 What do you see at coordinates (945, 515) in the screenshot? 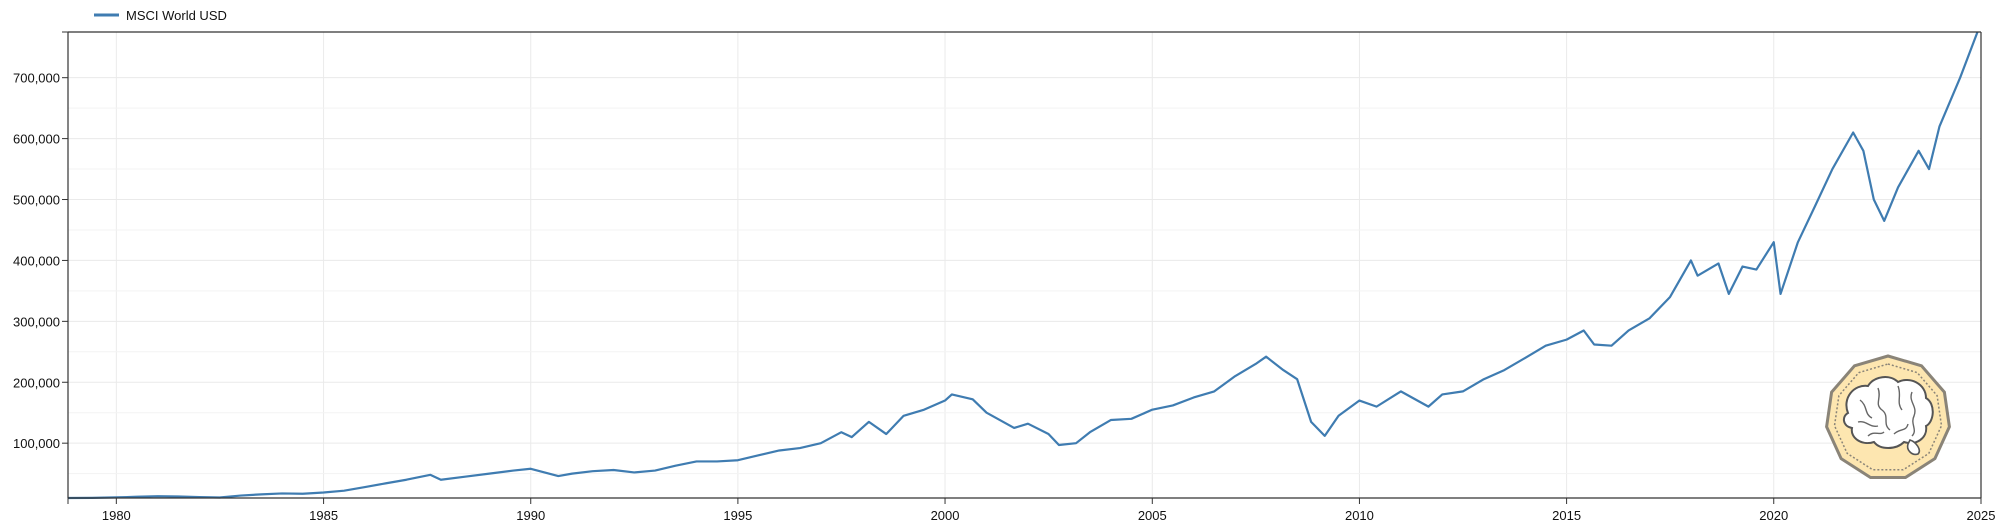
I see `x-tick-label-2000: 2000` at bounding box center [945, 515].